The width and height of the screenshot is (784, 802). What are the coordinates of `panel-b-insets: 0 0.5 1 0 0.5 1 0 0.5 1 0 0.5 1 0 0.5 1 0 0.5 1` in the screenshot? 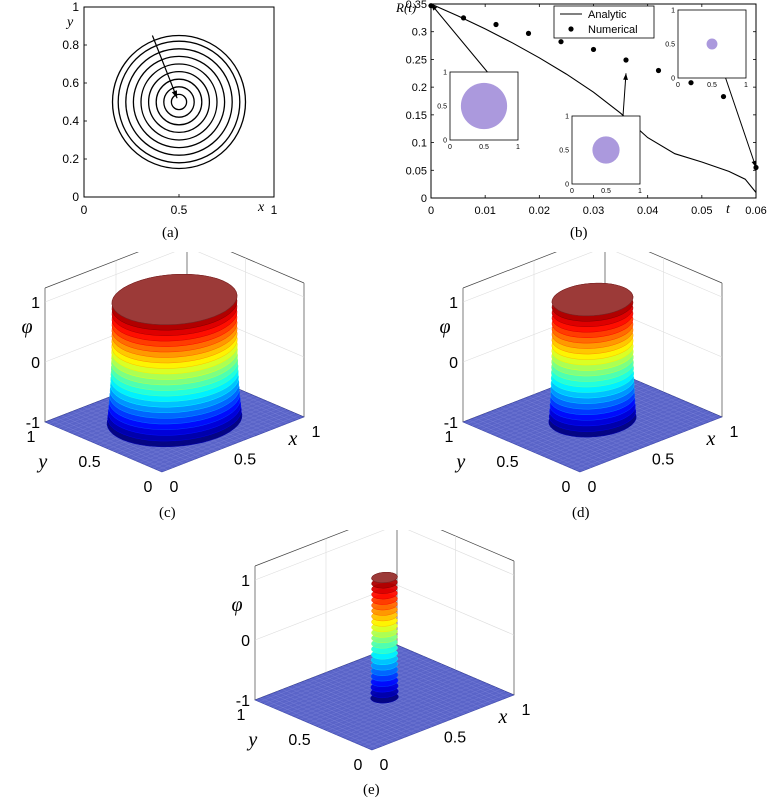 It's located at (593, 99).